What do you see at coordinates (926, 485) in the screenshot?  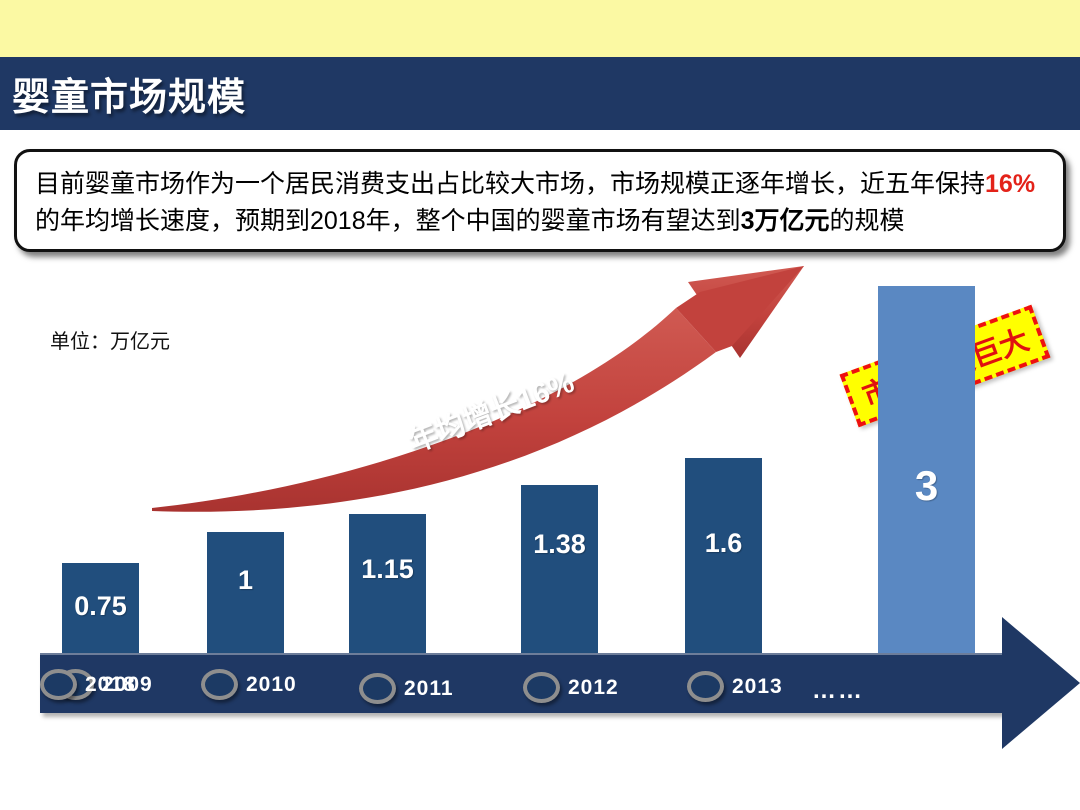 I see `bar-value-2018: 3` at bounding box center [926, 485].